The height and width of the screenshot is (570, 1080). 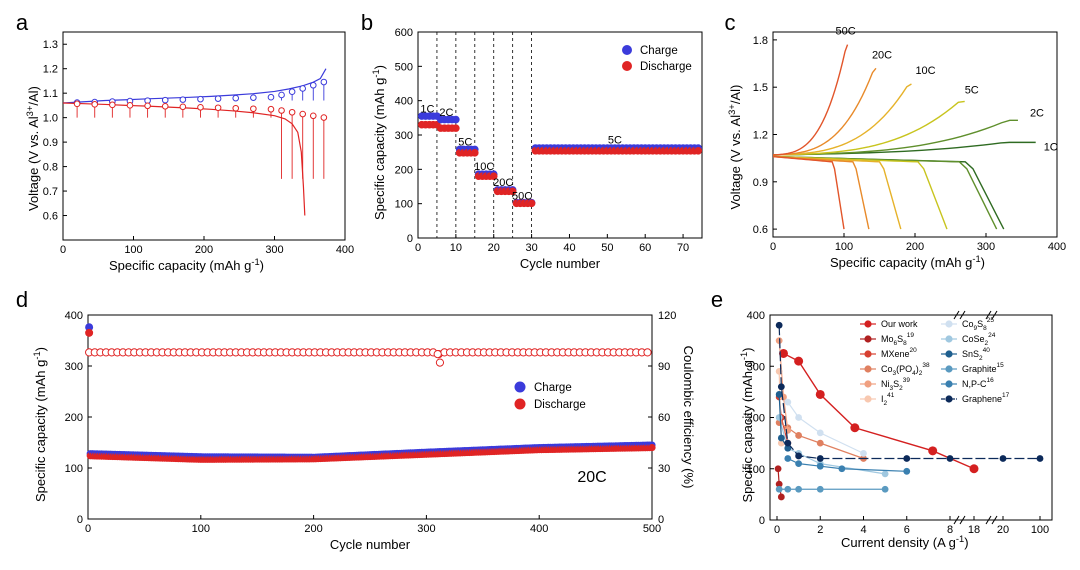 I want to click on panel-letter: a, so click(x=22, y=22).